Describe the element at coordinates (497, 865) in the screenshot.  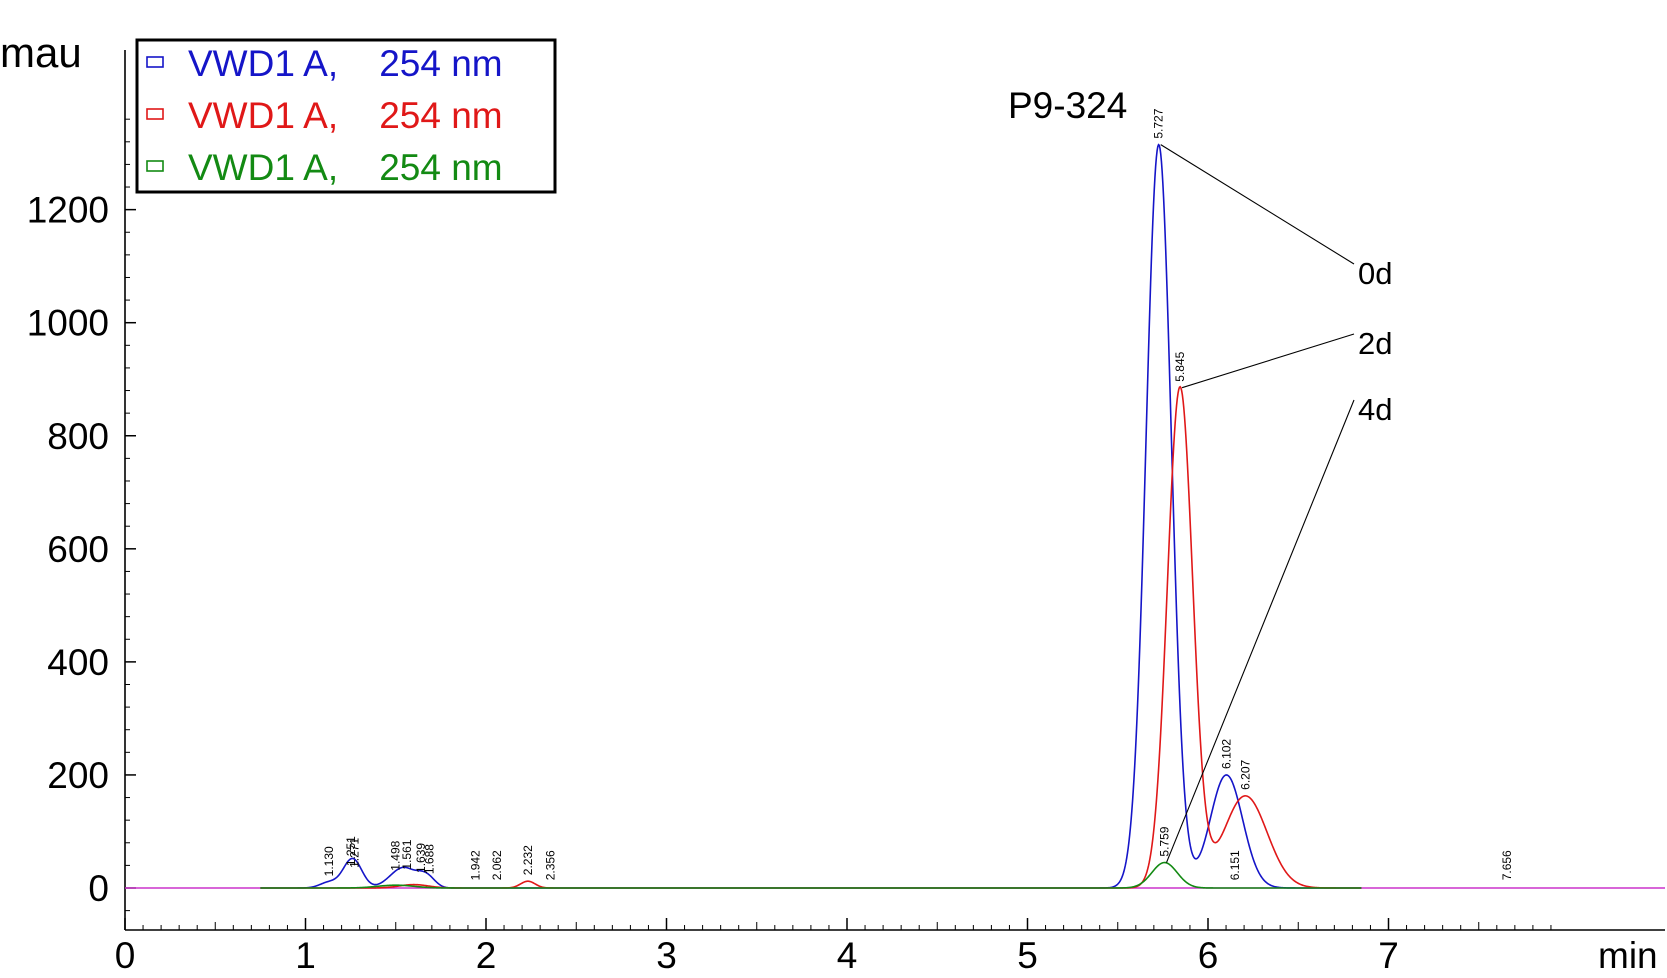
I see `peak-label: 2.062` at that location.